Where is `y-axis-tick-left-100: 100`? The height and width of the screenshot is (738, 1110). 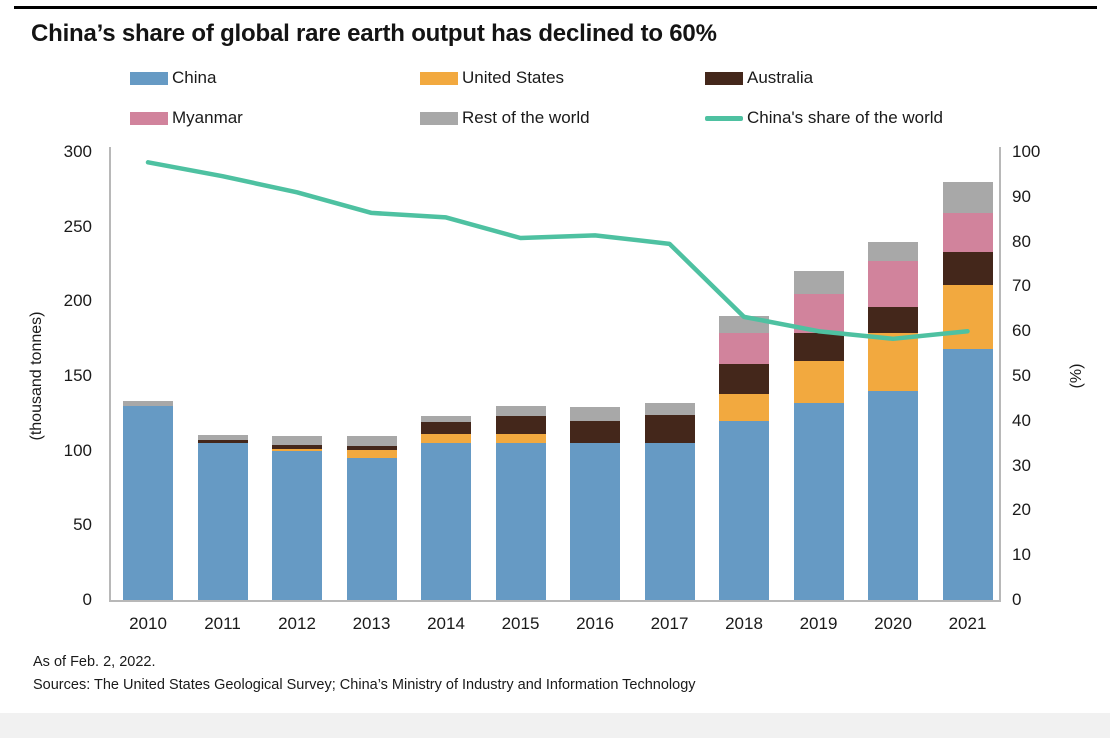 y-axis-tick-left-100: 100 is located at coordinates (77, 450).